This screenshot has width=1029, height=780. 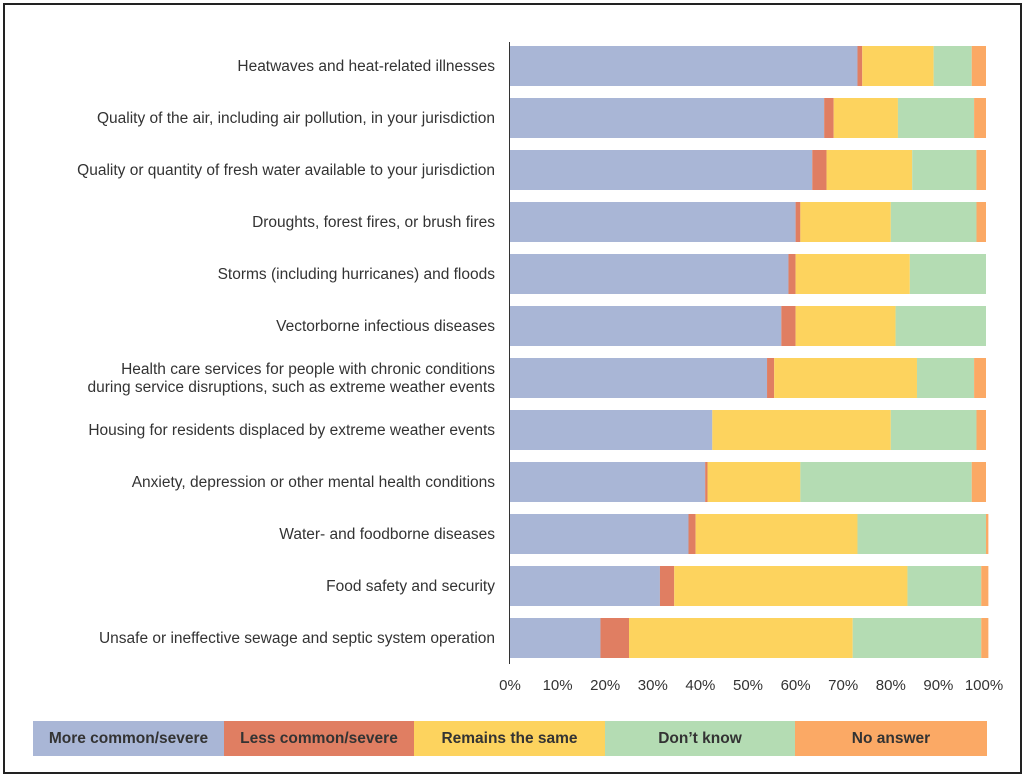 I want to click on x-tick-label: 10%, so click(x=558, y=685).